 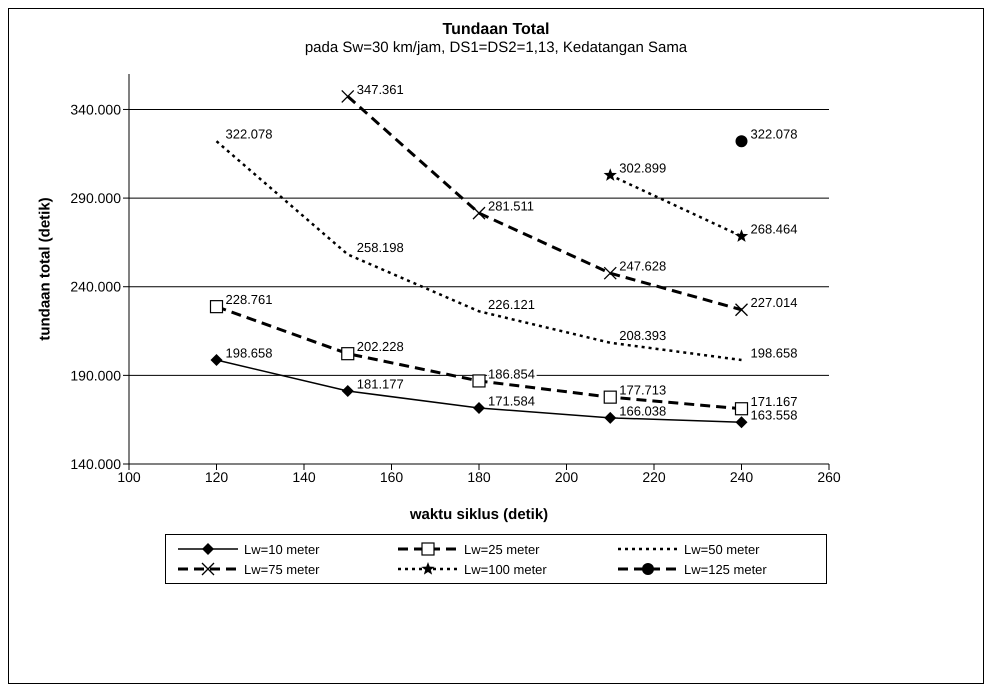 I want to click on data-label: 163.558, so click(x=774, y=415).